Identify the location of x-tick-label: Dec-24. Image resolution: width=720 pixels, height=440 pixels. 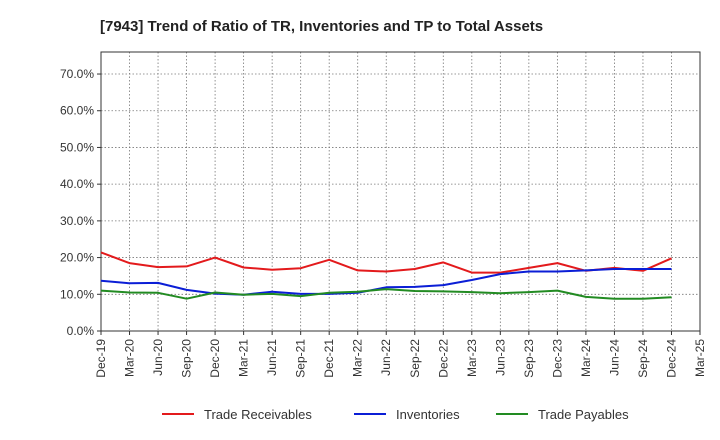
(671, 358).